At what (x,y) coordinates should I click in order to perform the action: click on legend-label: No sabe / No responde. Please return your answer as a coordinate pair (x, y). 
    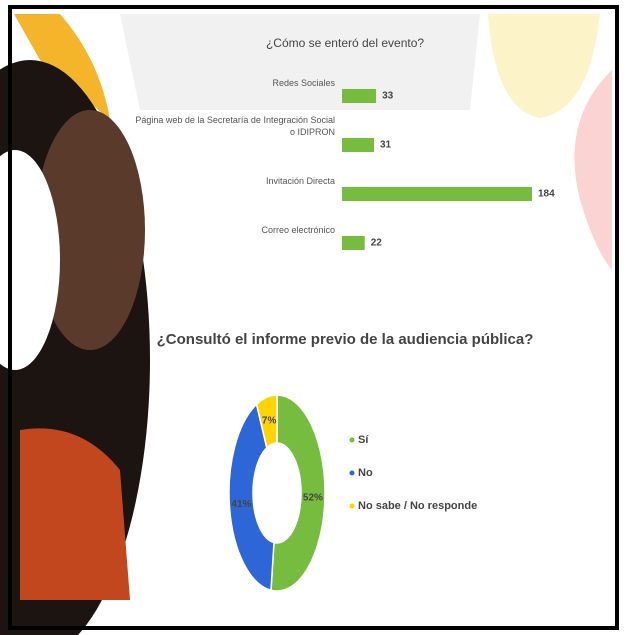
    Looking at the image, I should click on (417, 506).